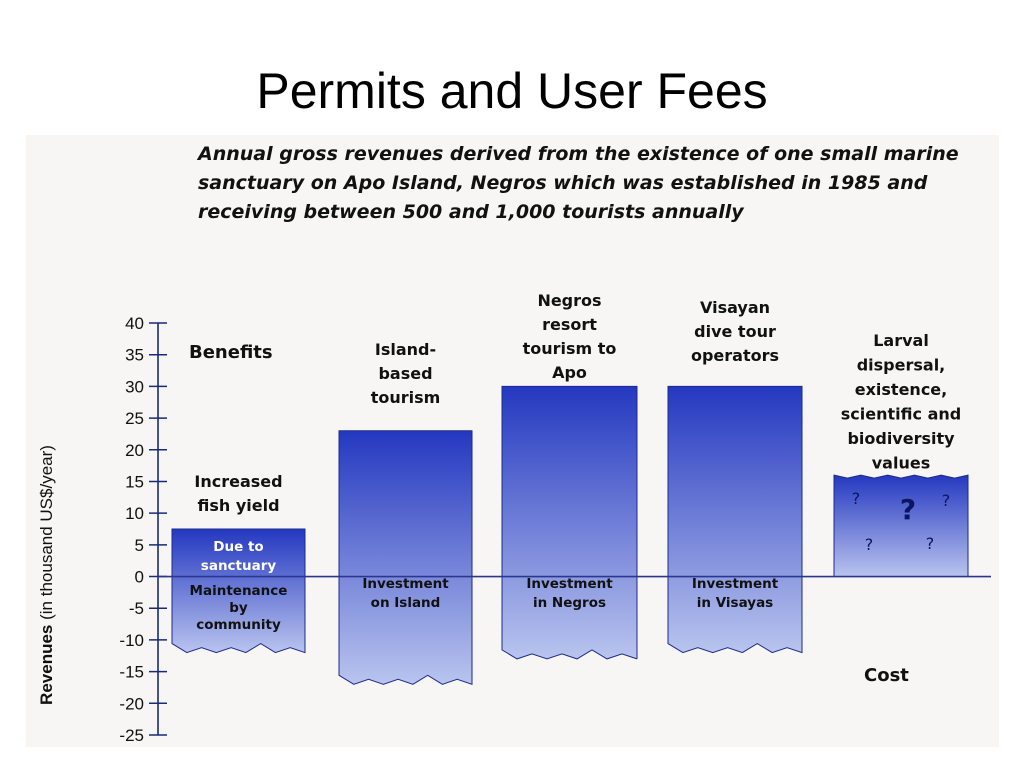  What do you see at coordinates (569, 300) in the screenshot?
I see `bar-label: Negros` at bounding box center [569, 300].